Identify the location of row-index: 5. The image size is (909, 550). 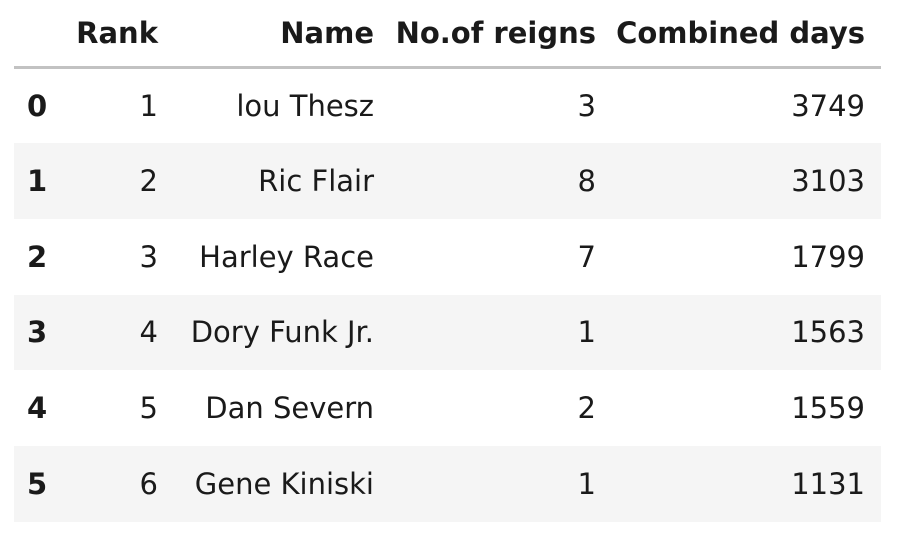
(37, 483).